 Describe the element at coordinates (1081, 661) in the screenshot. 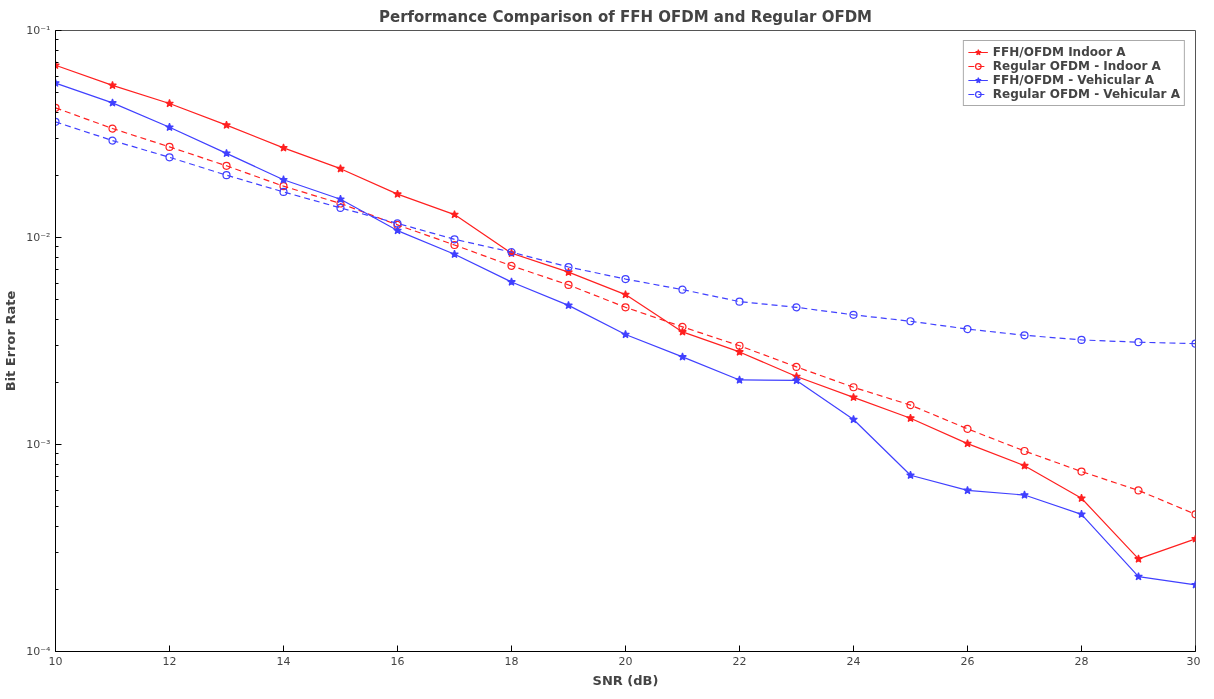

I see `x-tick-label: 28` at that location.